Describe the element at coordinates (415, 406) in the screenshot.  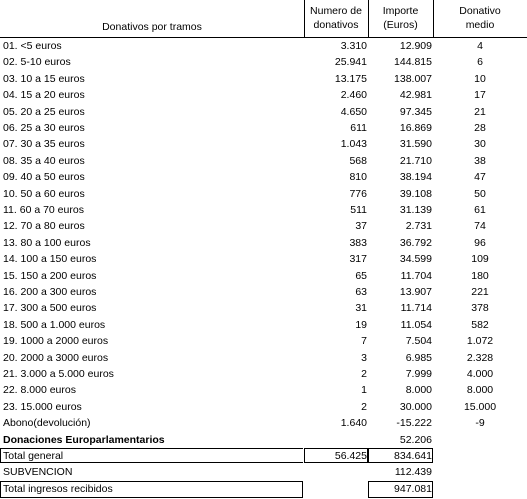
I see `row-amount: 30.000` at that location.